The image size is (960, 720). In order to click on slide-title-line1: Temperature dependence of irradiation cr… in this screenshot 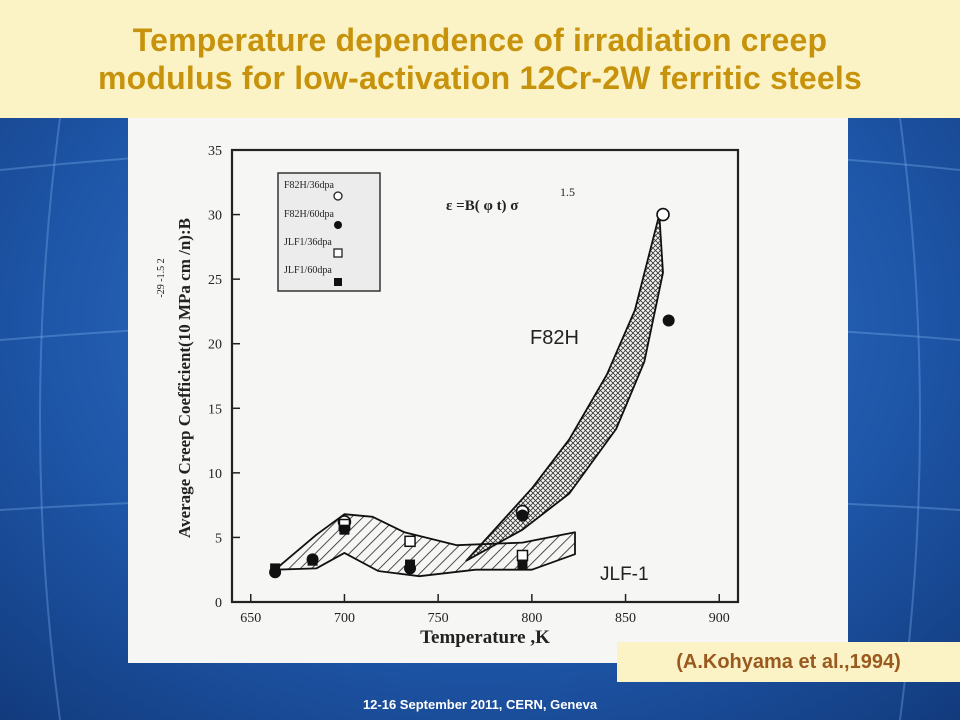, I will do `click(480, 40)`.